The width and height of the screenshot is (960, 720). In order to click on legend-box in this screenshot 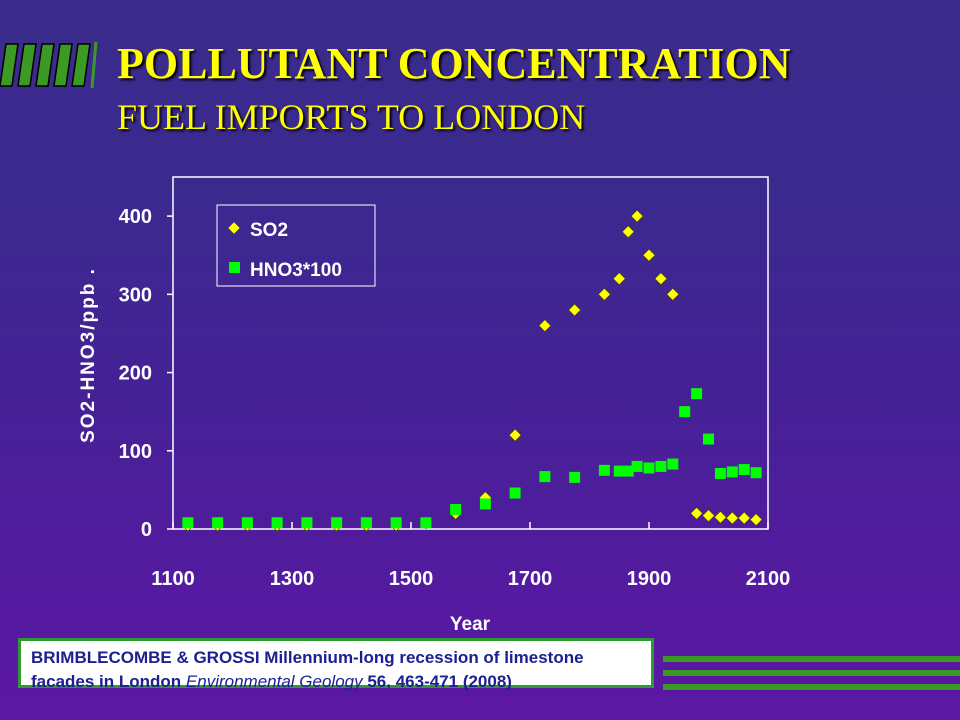, I will do `click(296, 245)`.